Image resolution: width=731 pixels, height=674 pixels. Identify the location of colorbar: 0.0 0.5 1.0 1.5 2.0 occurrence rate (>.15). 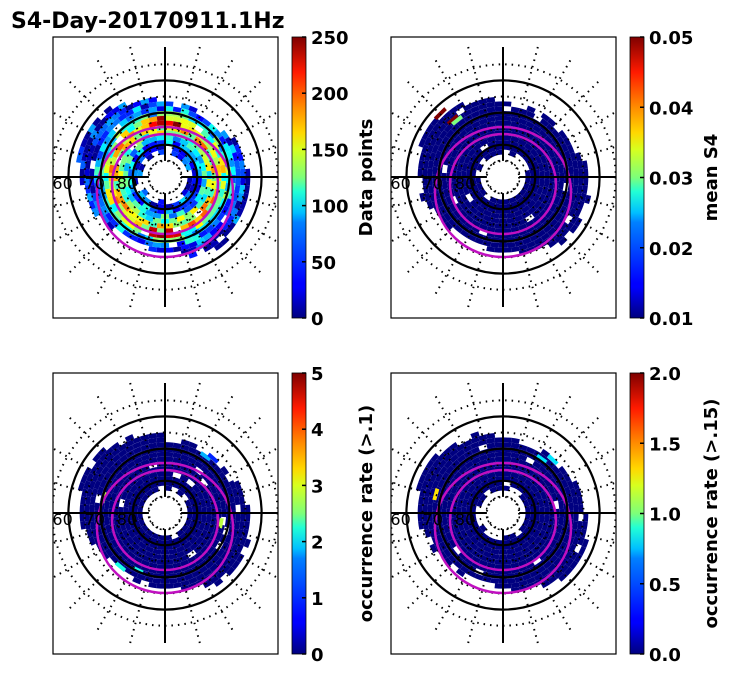
(675, 515).